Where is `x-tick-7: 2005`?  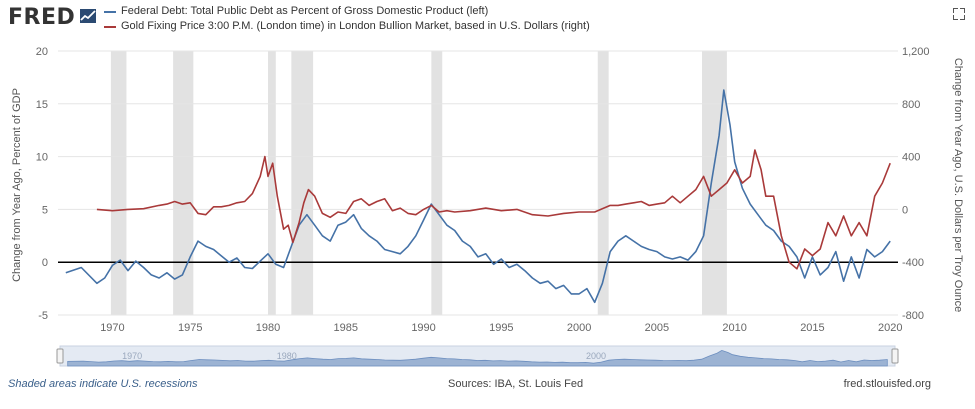
x-tick-7: 2005 is located at coordinates (657, 328).